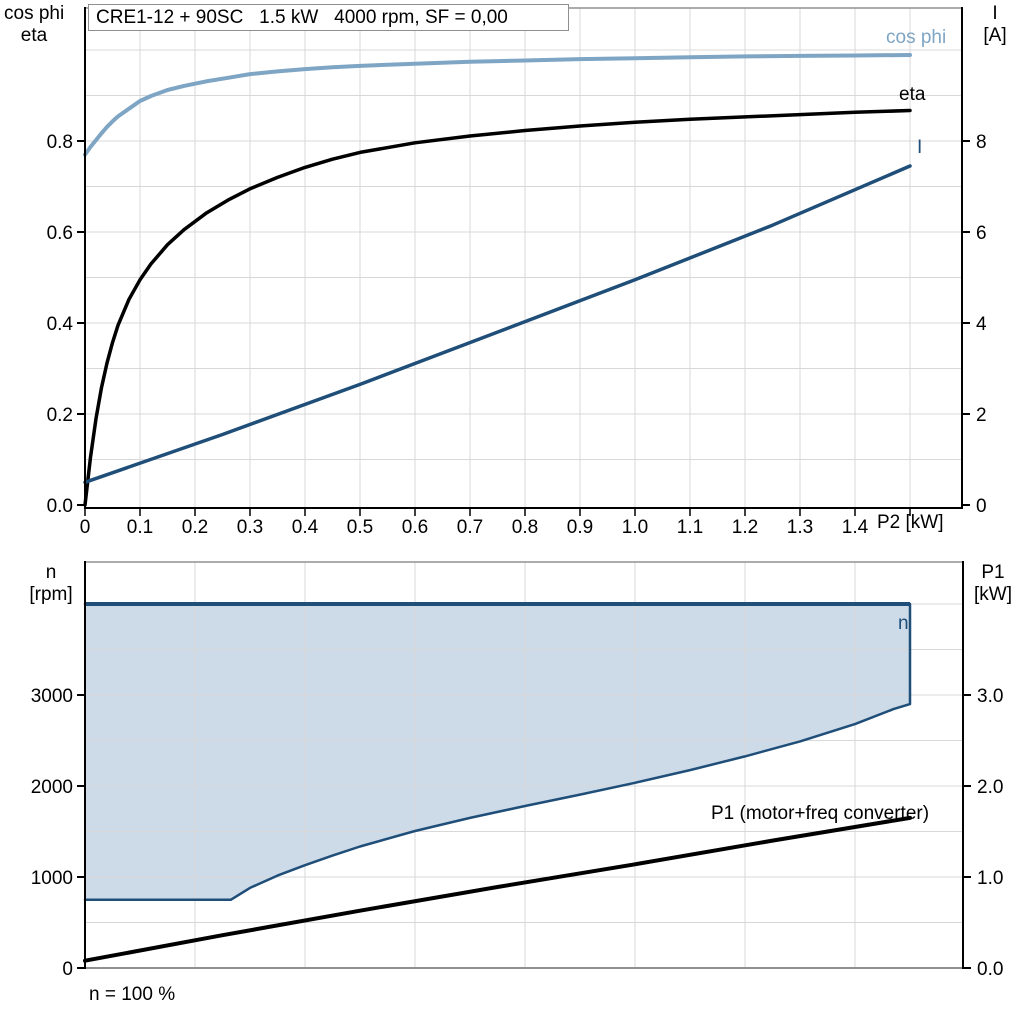 The image size is (1024, 1024). I want to click on speed-curve-label: n, so click(903, 623).